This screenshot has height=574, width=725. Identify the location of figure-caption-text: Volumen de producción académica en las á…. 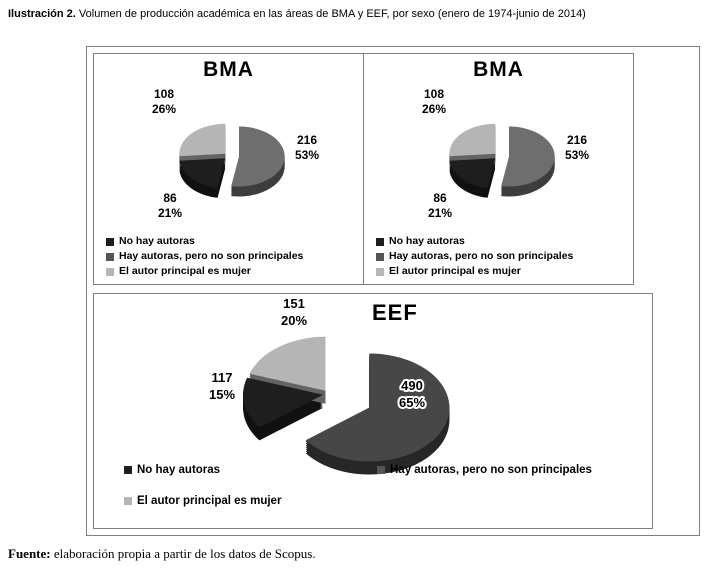
(332, 14).